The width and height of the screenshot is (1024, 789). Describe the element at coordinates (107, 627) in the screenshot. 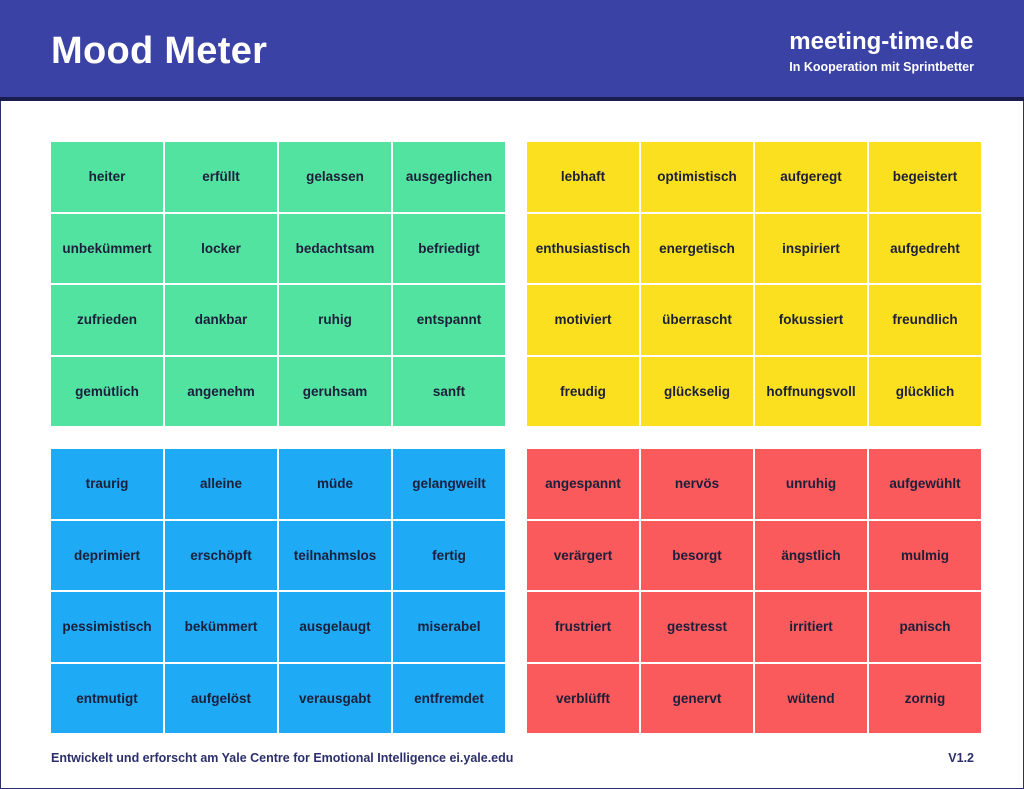

I see `mood-cell-blue: pessimistisch` at that location.